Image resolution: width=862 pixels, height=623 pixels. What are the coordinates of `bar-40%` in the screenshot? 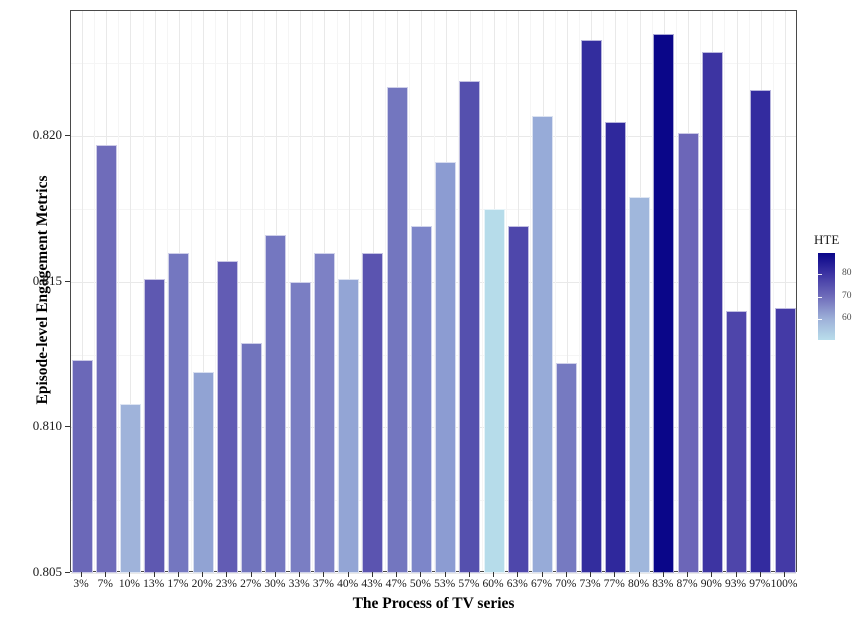 It's located at (349, 425).